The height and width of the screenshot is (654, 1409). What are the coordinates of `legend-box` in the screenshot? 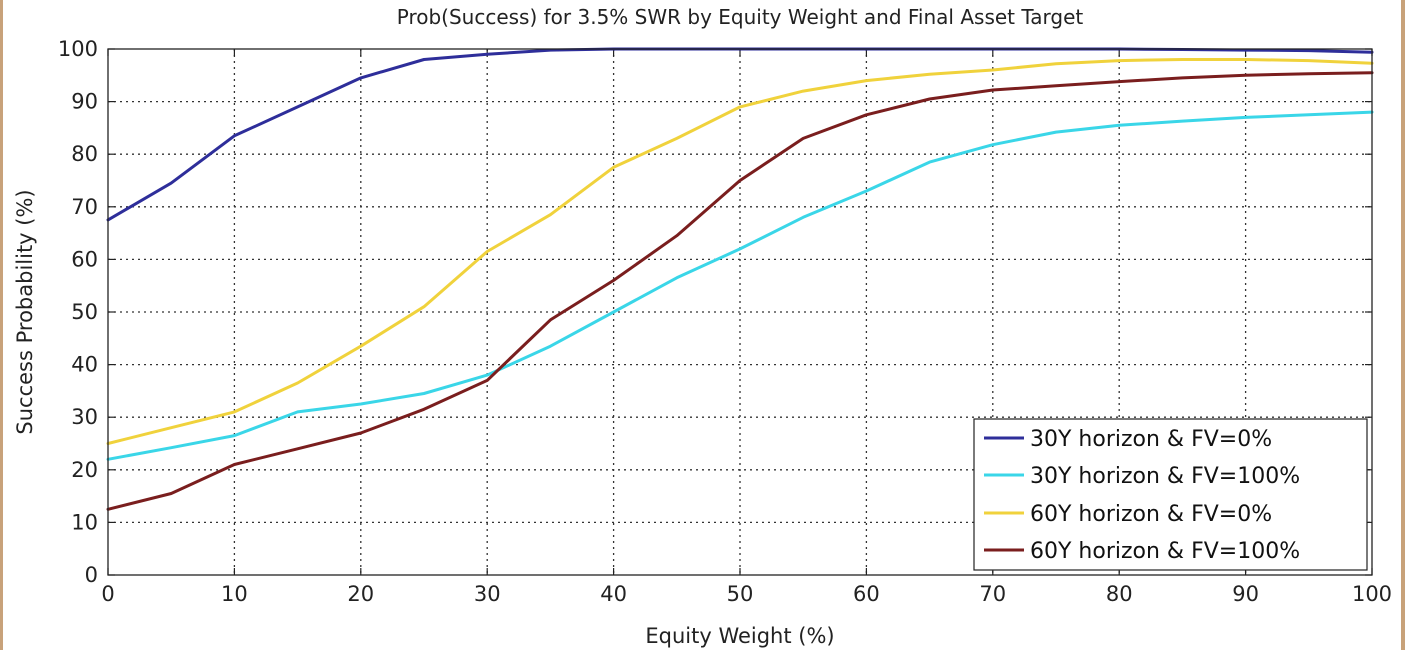 It's located at (1170, 494).